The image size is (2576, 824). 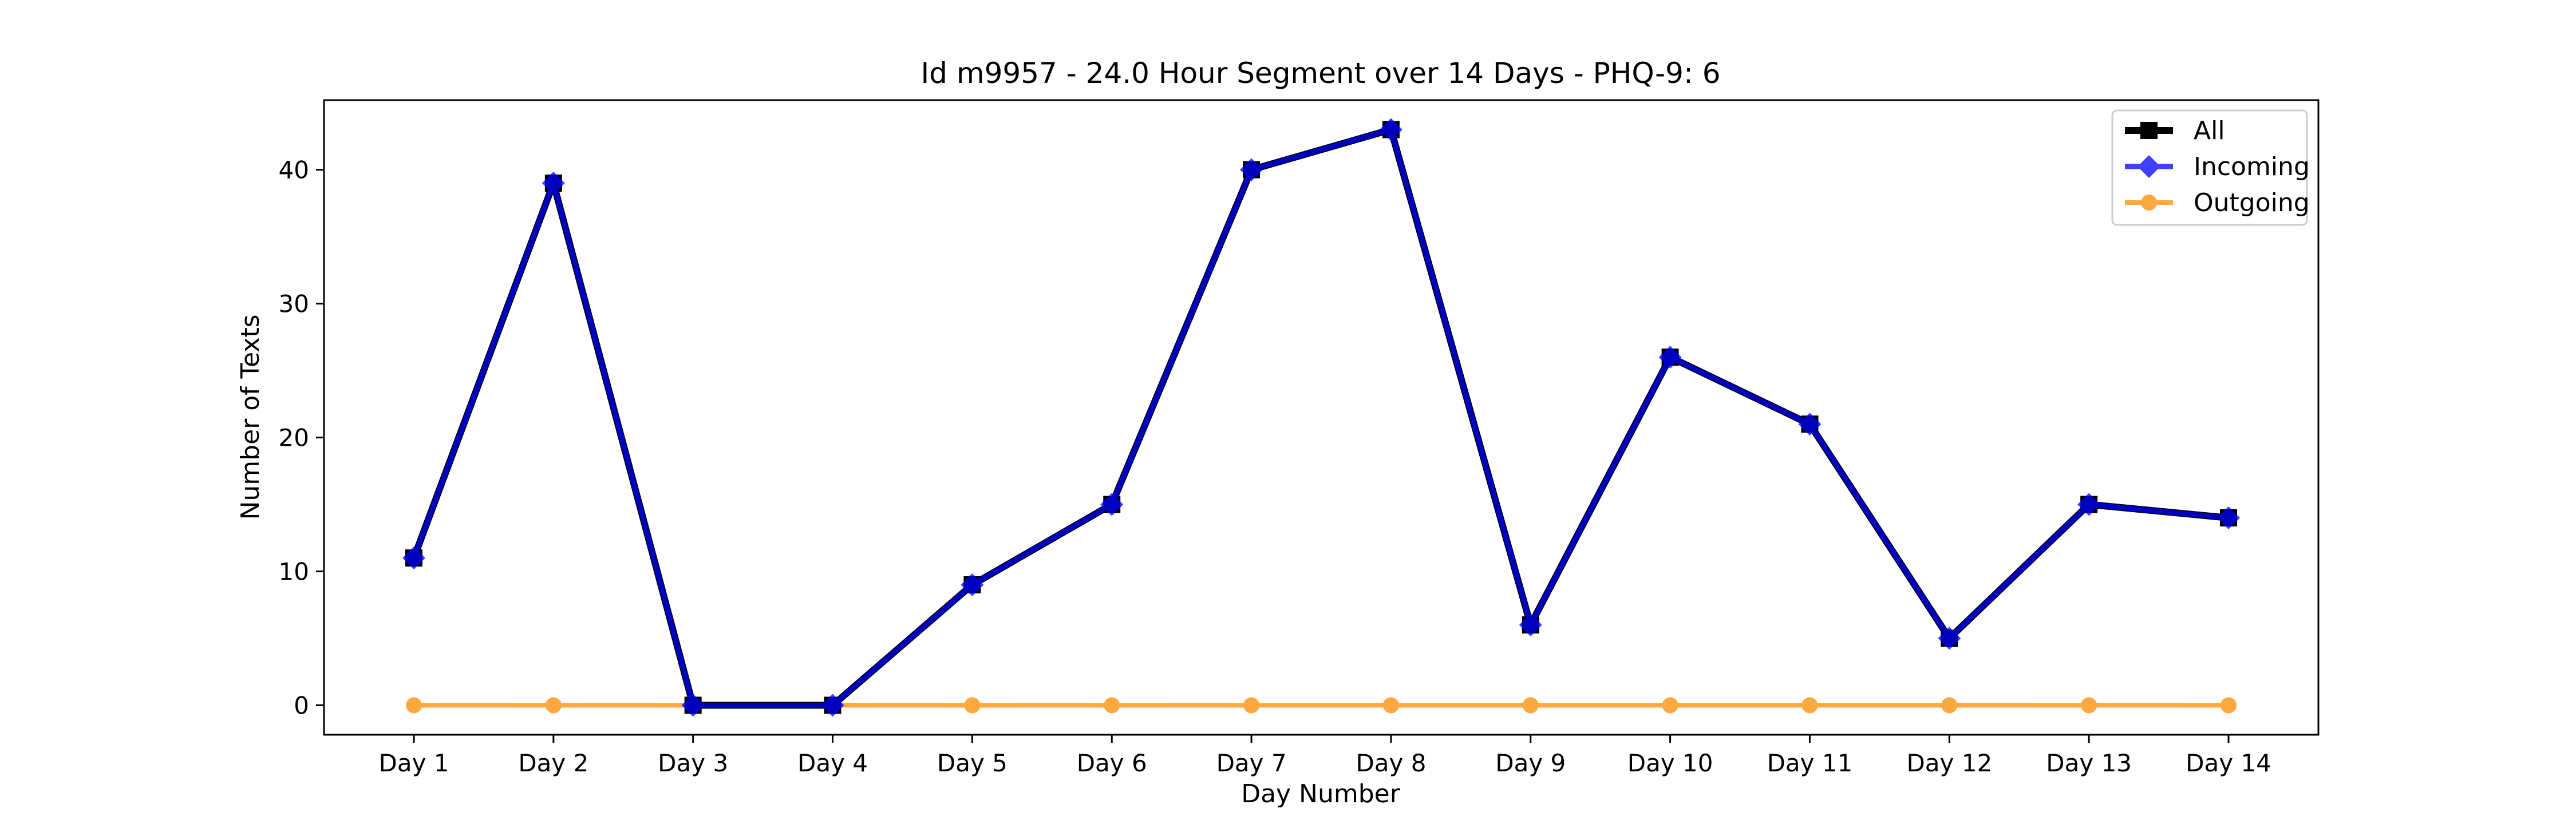 I want to click on x-tick-label: Day 1, so click(x=413, y=763).